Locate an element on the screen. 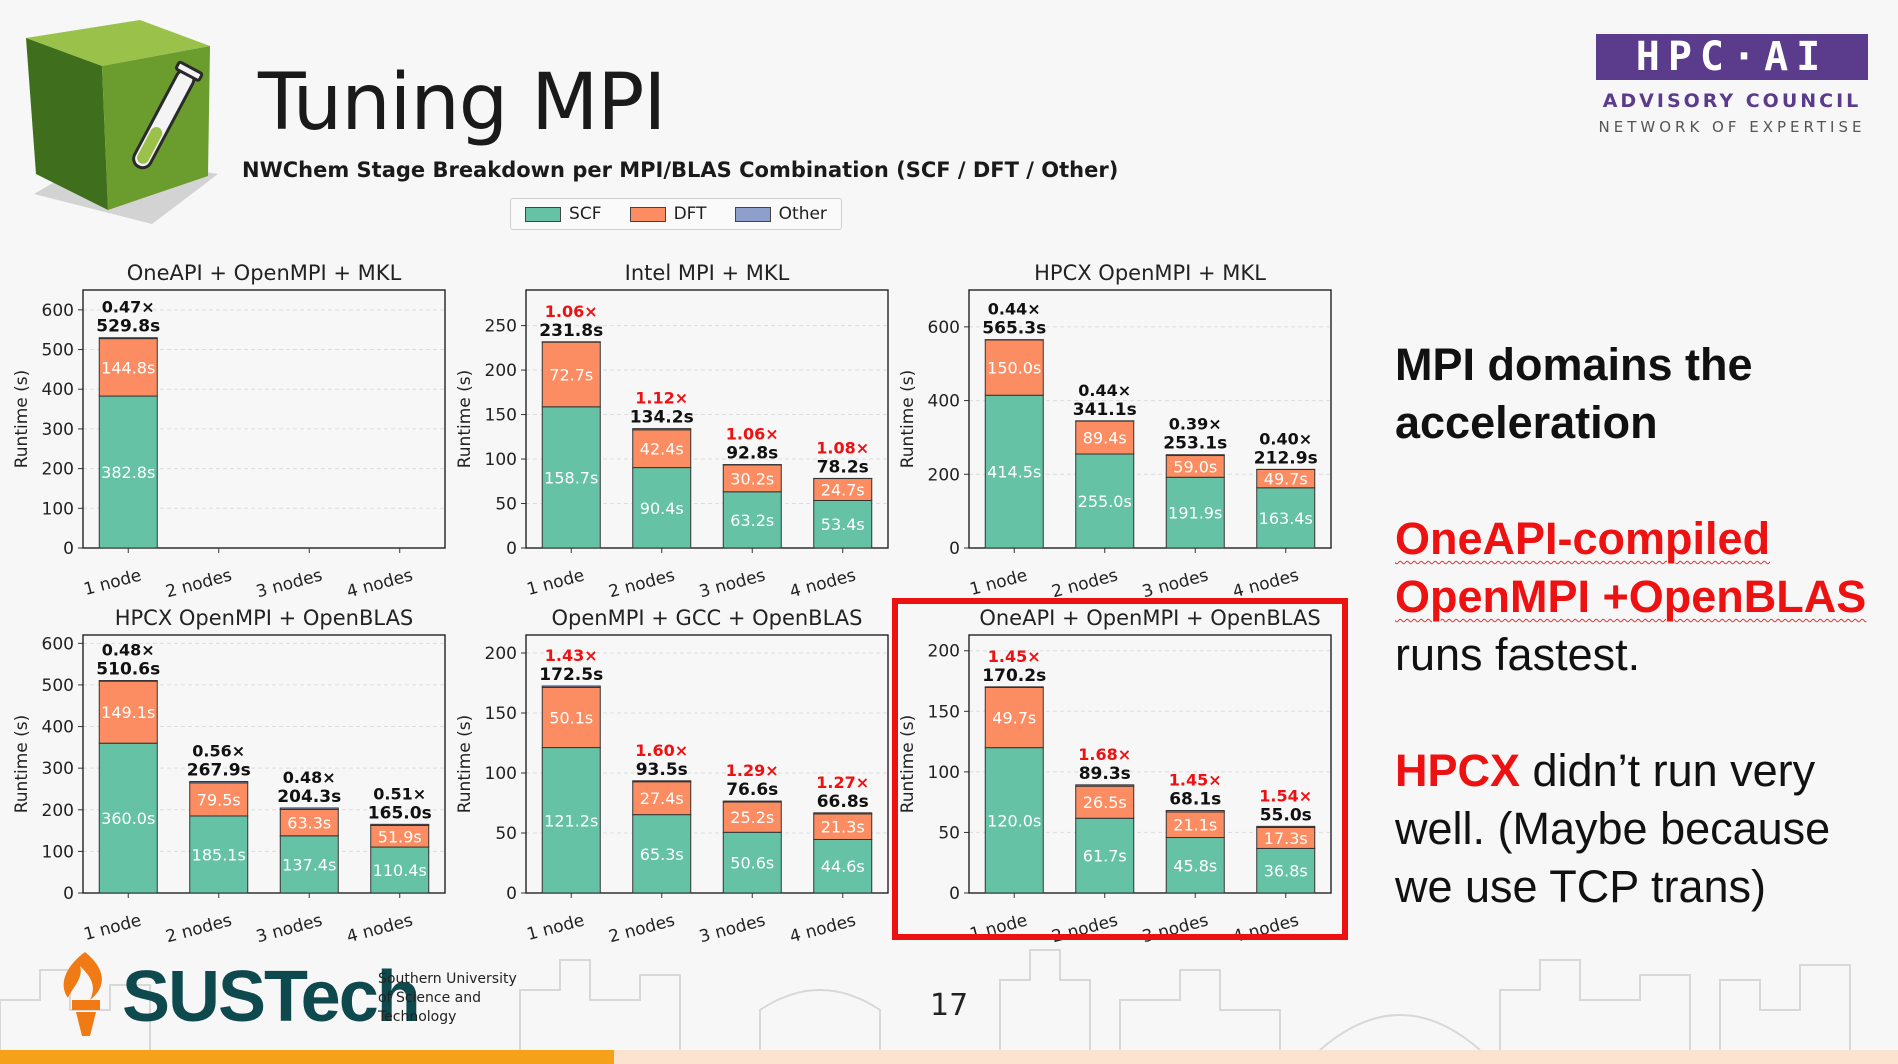 This screenshot has height=1064, width=1898. data-label-dft: 63.3s is located at coordinates (309, 823).